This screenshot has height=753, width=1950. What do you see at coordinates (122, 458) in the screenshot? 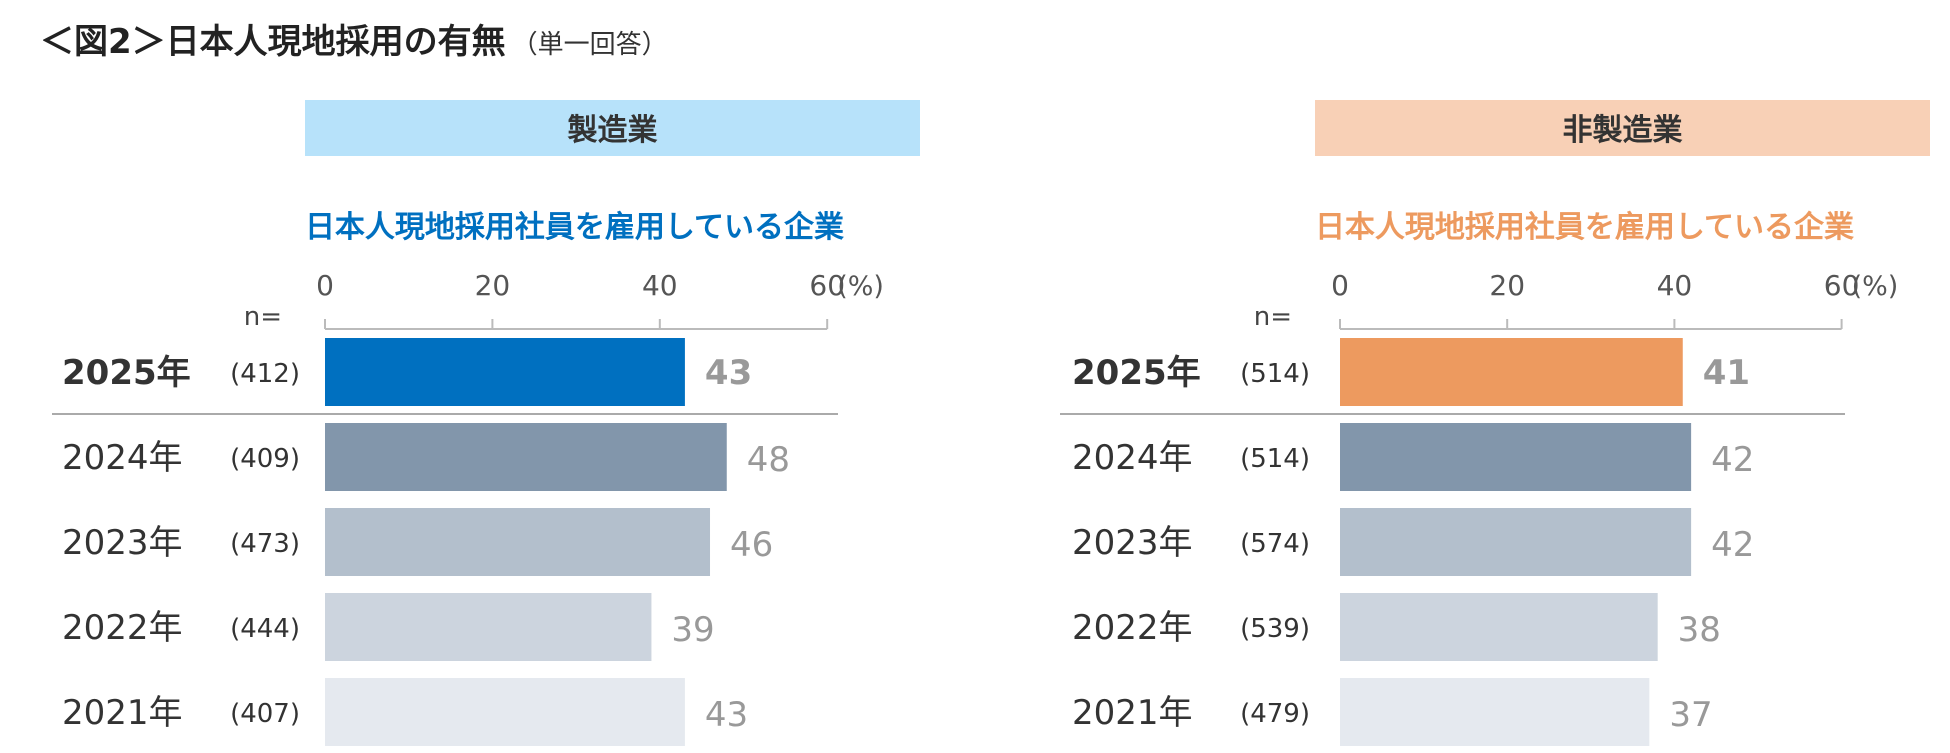
I see `manufacturing-year-label: 2024年` at bounding box center [122, 458].